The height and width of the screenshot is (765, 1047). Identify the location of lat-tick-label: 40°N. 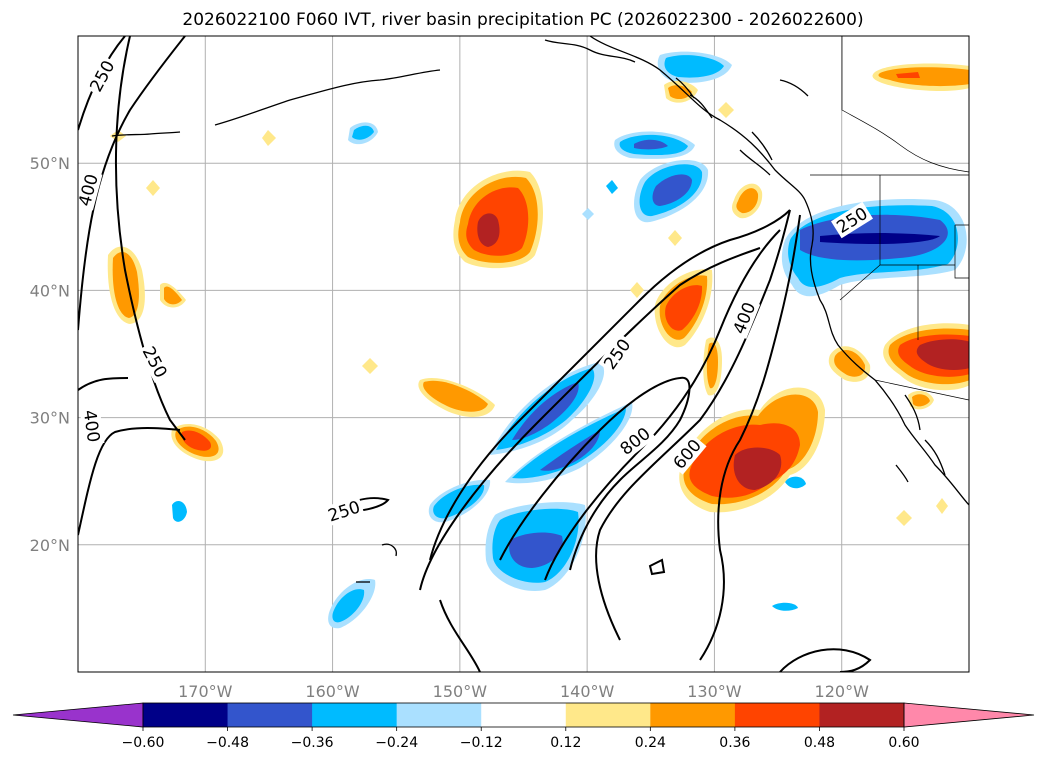
(50, 290).